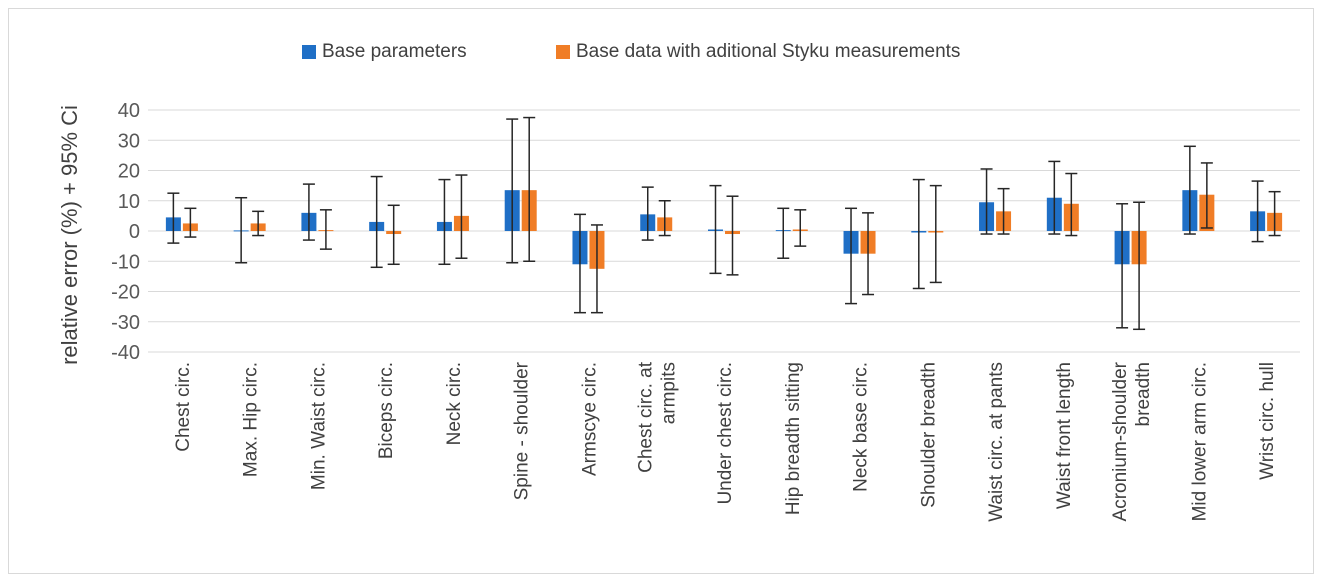 The image size is (1323, 581). Describe the element at coordinates (658, 417) in the screenshot. I see `x-tick-label: Chest circ. at armpits` at that location.